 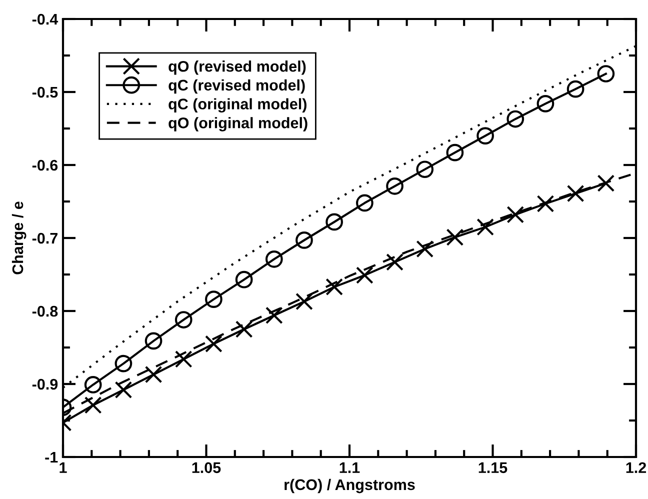 What do you see at coordinates (206, 468) in the screenshot?
I see `x-tick-label: 1.05` at bounding box center [206, 468].